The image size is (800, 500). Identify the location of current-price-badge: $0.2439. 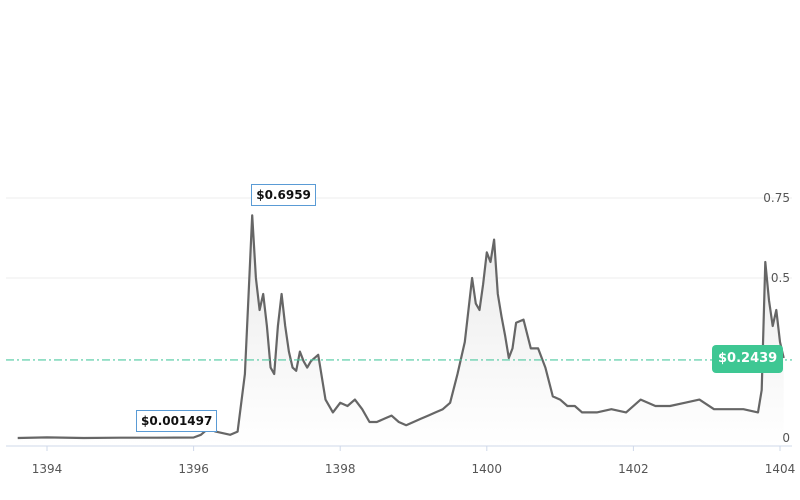
(748, 358).